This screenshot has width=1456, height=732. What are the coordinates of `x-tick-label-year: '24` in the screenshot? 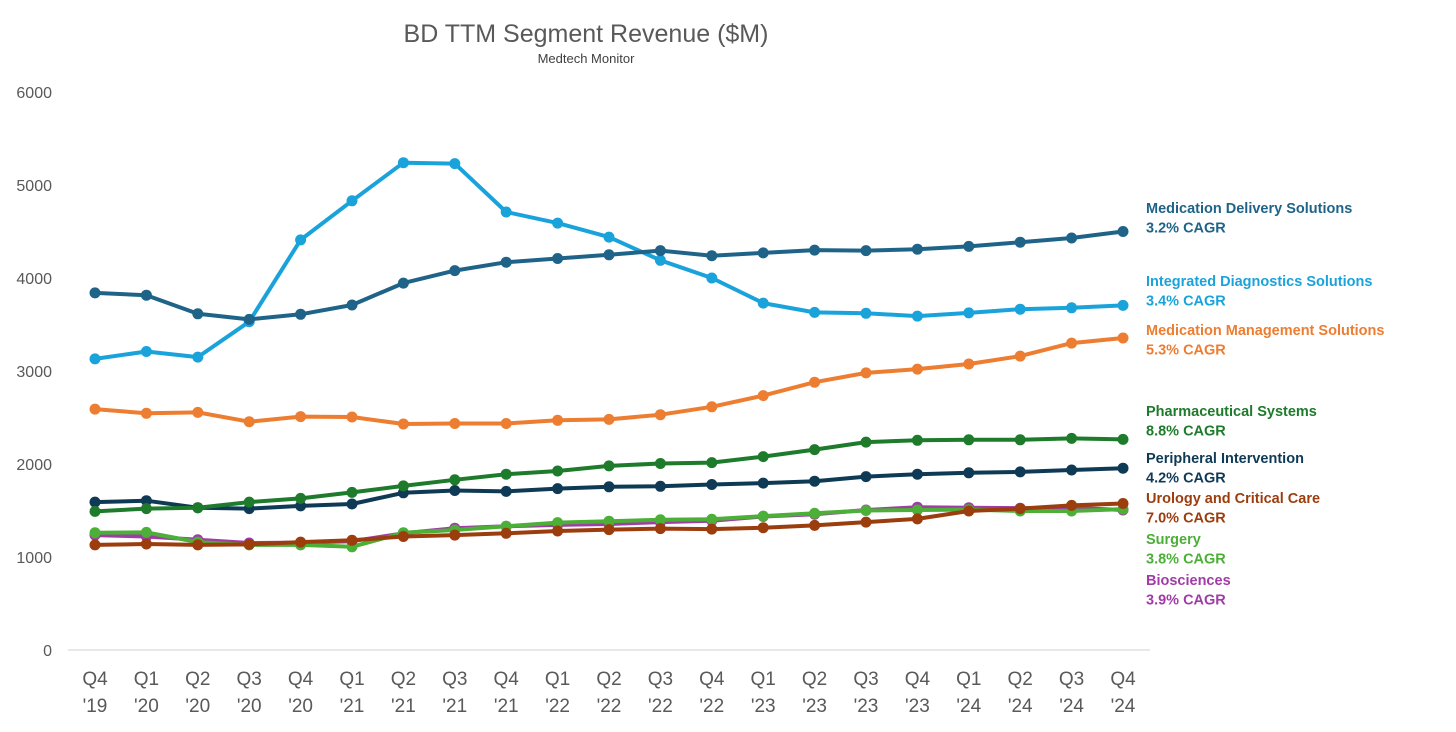 It's located at (968, 706).